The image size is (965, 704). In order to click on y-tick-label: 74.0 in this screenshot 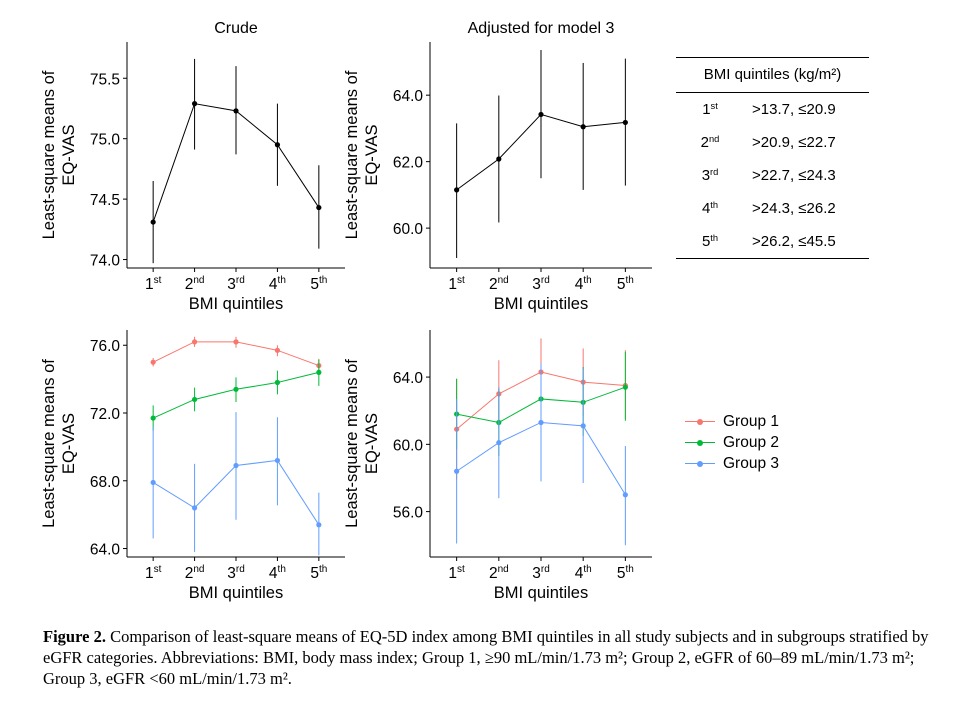, I will do `click(105, 261)`.